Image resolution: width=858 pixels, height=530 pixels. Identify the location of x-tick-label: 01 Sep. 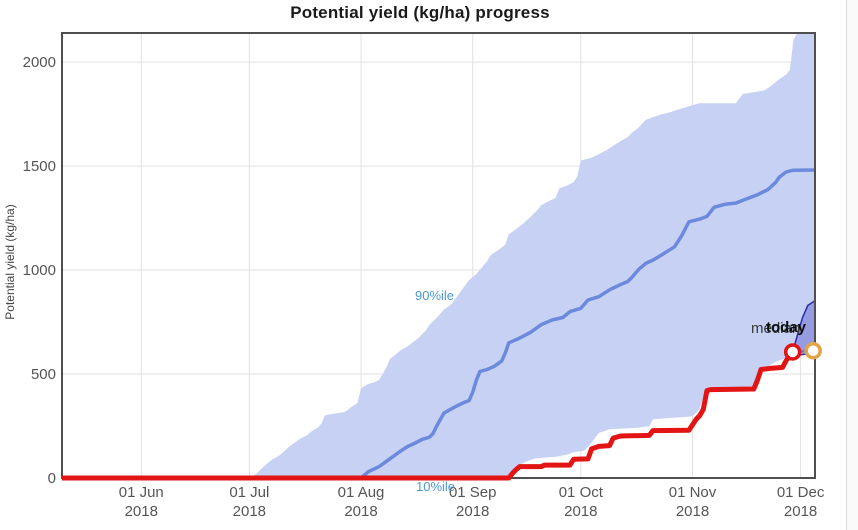
(473, 492).